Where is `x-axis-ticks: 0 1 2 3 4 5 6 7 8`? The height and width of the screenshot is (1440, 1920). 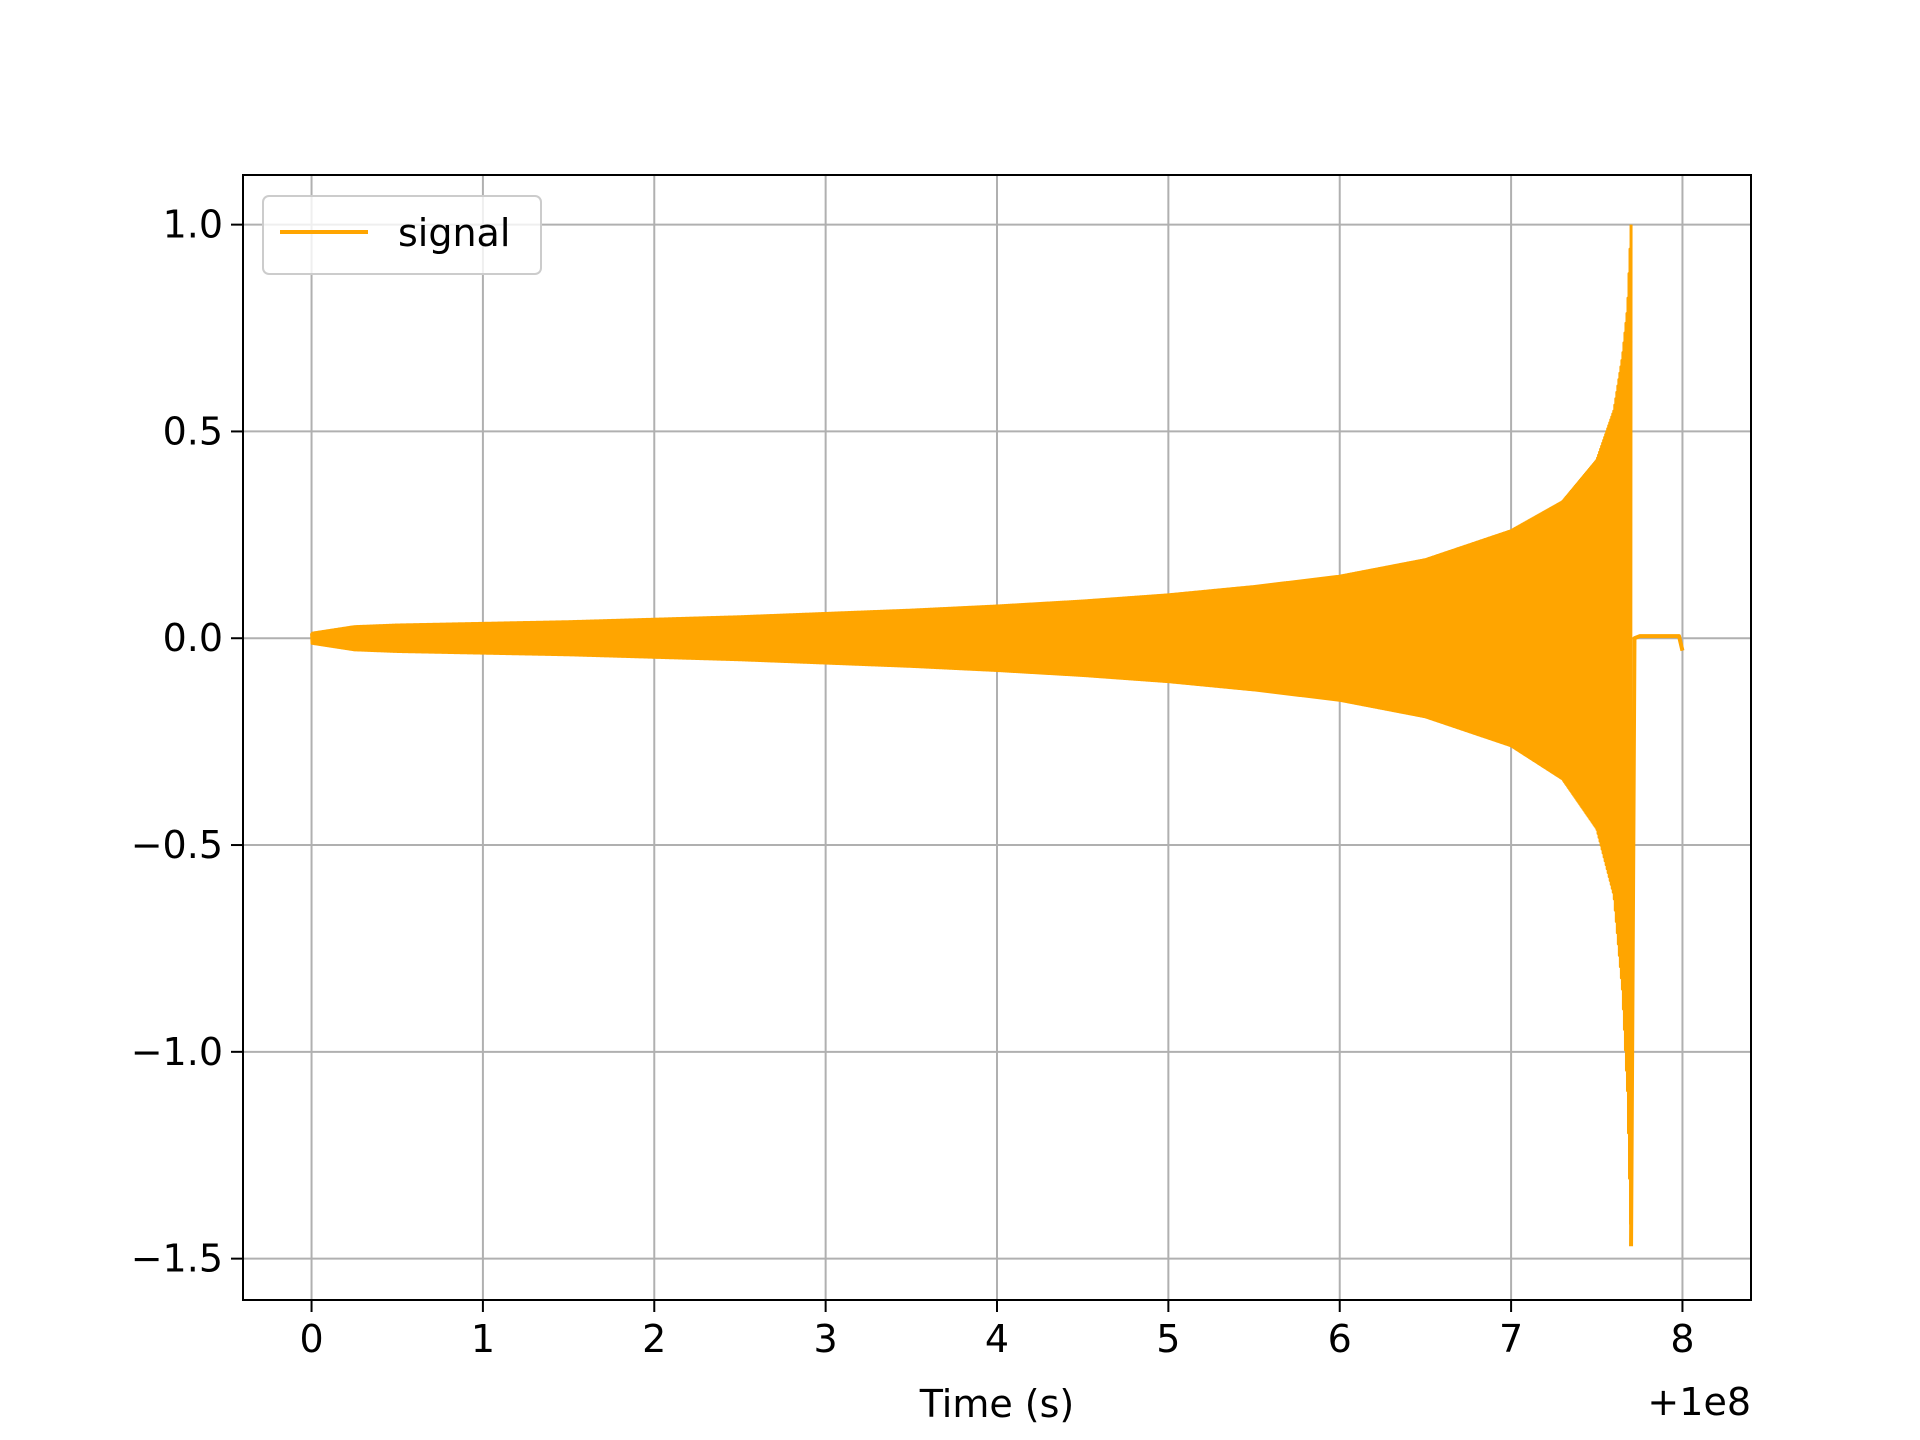 x-axis-ticks: 0 1 2 3 4 5 6 7 8 is located at coordinates (997, 1330).